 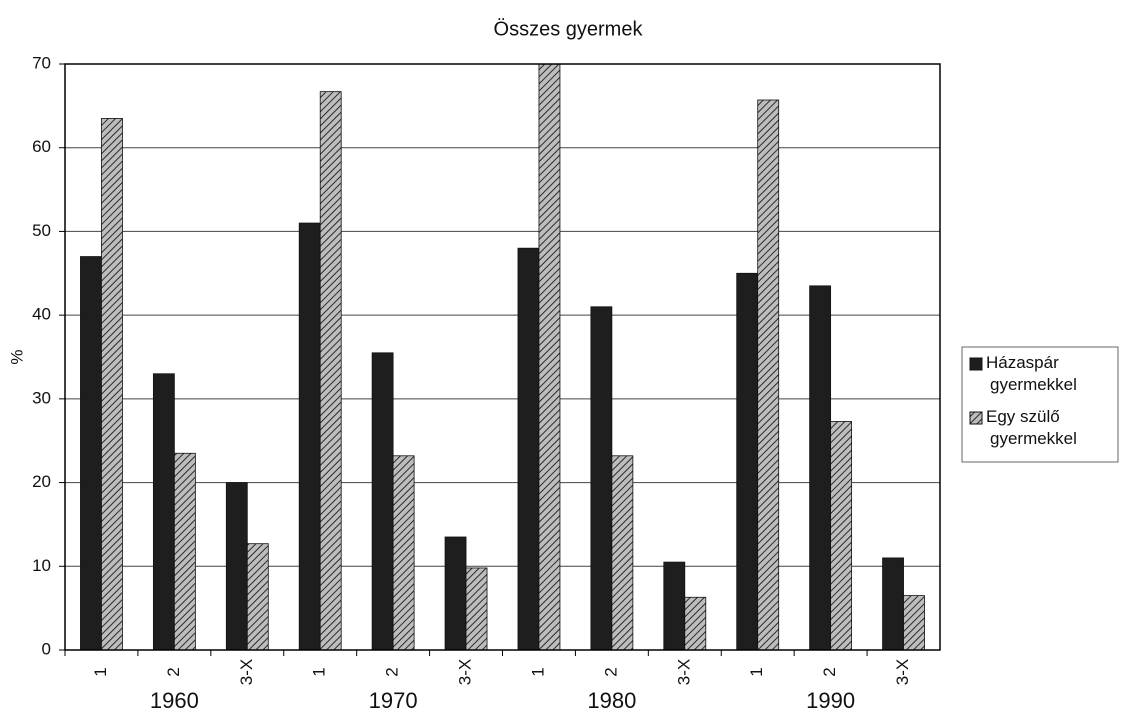 I want to click on y-axis-label: %, so click(x=16, y=356).